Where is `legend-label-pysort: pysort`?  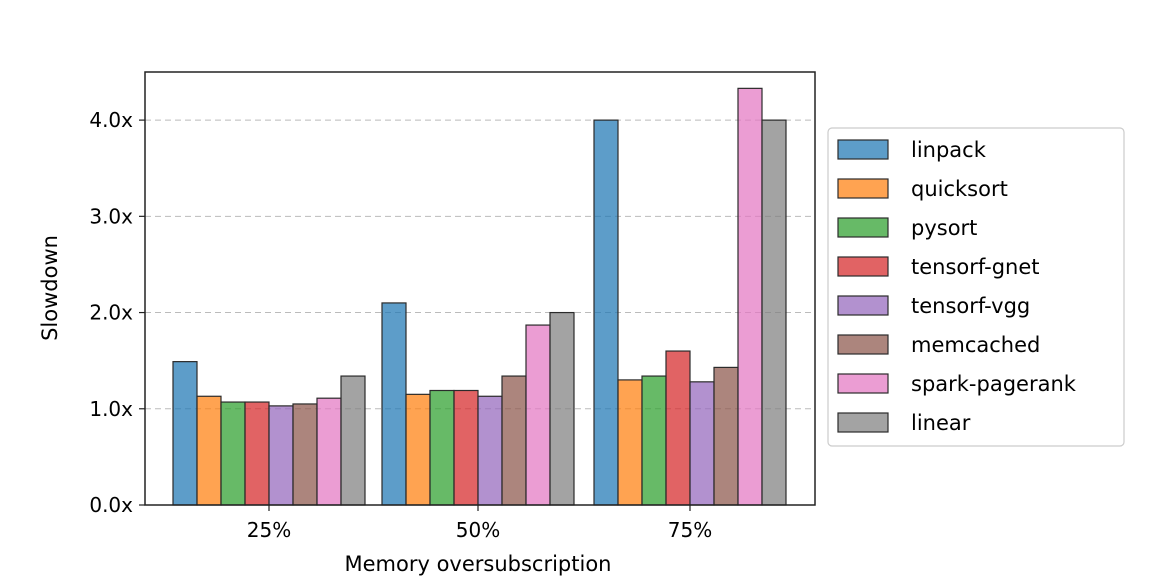
legend-label-pysort: pysort is located at coordinates (944, 228).